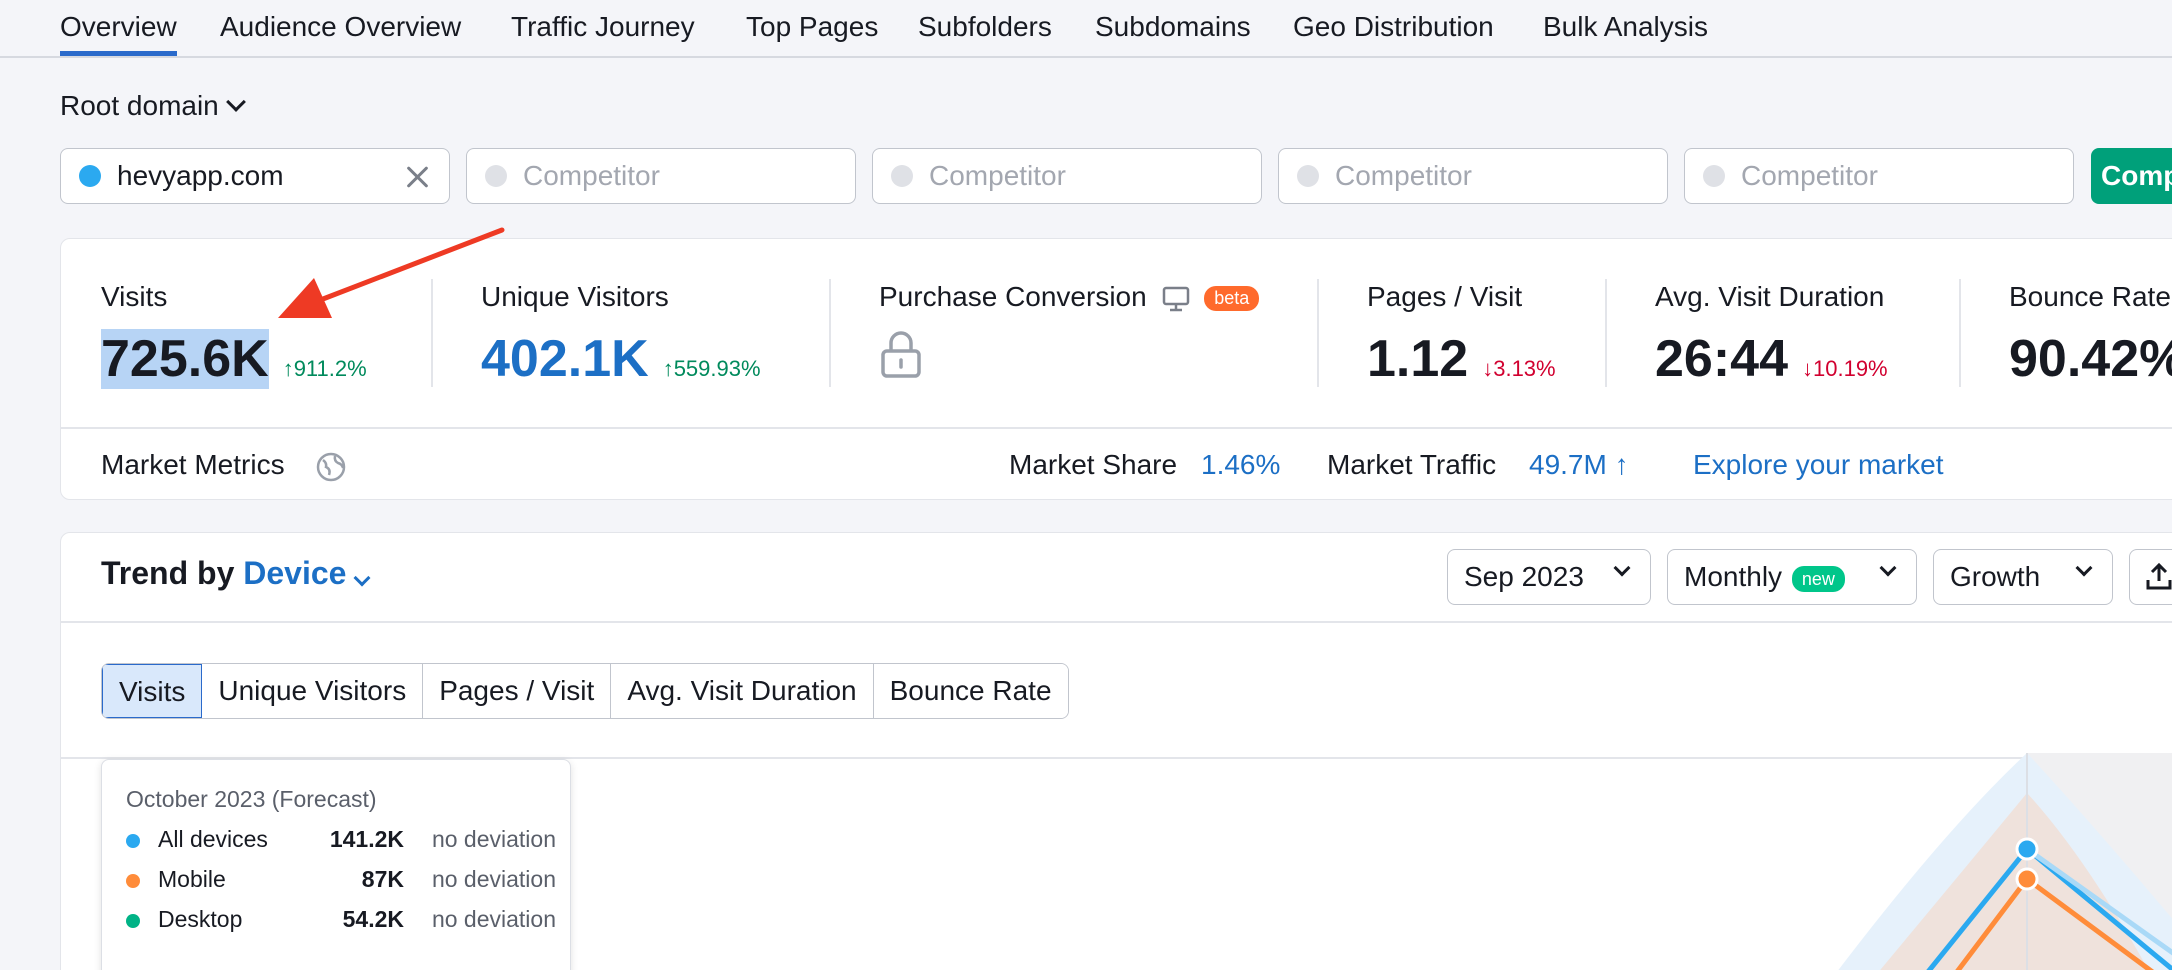 This screenshot has width=2172, height=970. I want to click on series-value: 54.2K, so click(373, 919).